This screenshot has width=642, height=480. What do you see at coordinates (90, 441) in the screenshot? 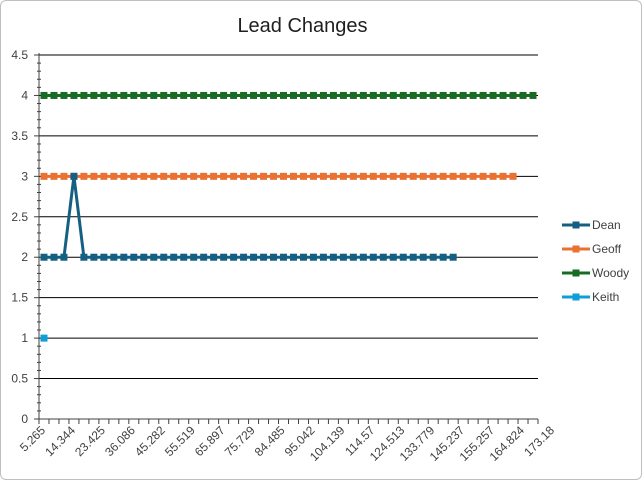
I see `x-tick-label: 23.425` at bounding box center [90, 441].